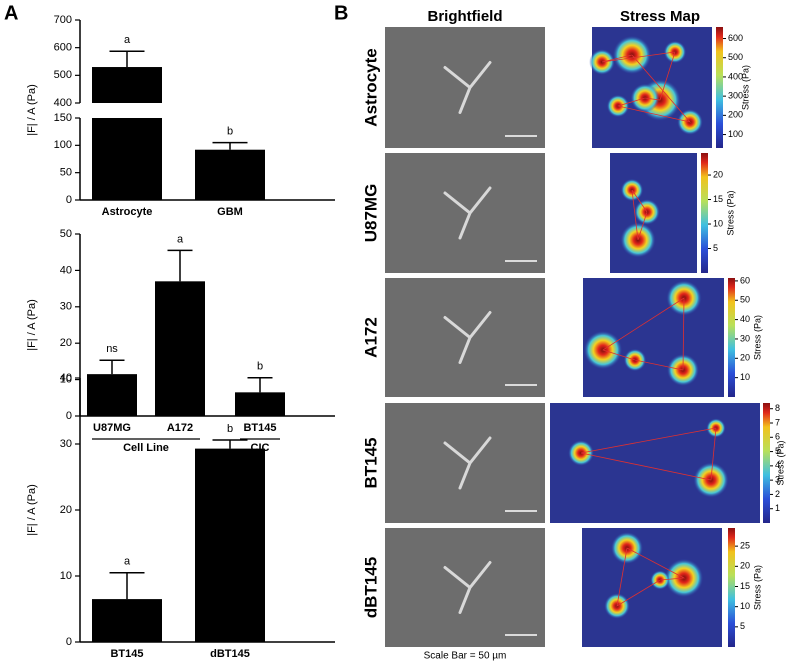 This screenshot has height=664, width=787. Describe the element at coordinates (735, 57) in the screenshot. I see `colorbar-tick-label: 500` at that location.